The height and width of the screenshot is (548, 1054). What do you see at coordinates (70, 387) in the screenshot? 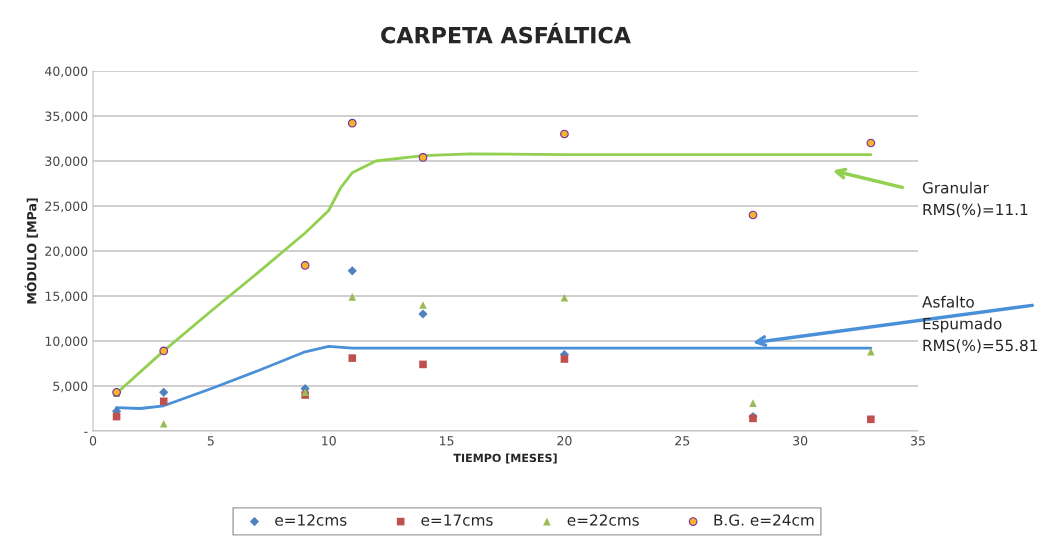
I see `y-tick-label: 5,000` at bounding box center [70, 387].